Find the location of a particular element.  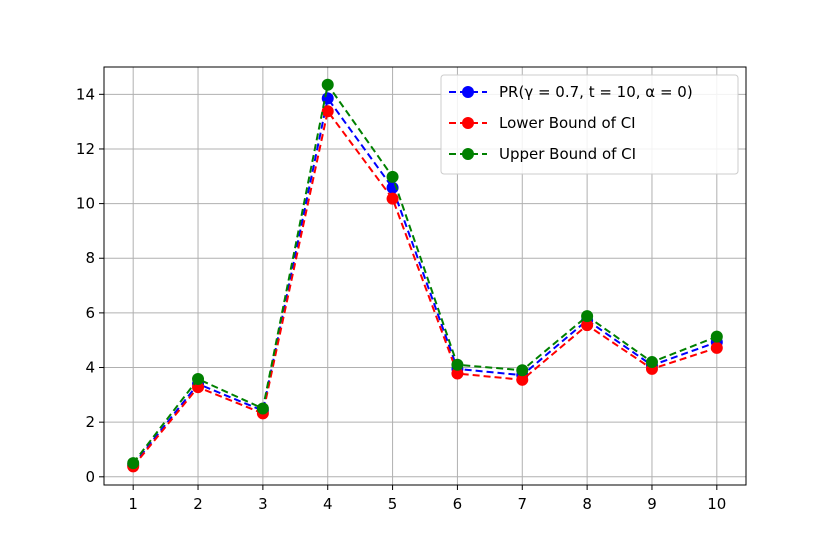

legend-item: PR(γ = 0.7, t = 10, α = 0) is located at coordinates (571, 92).